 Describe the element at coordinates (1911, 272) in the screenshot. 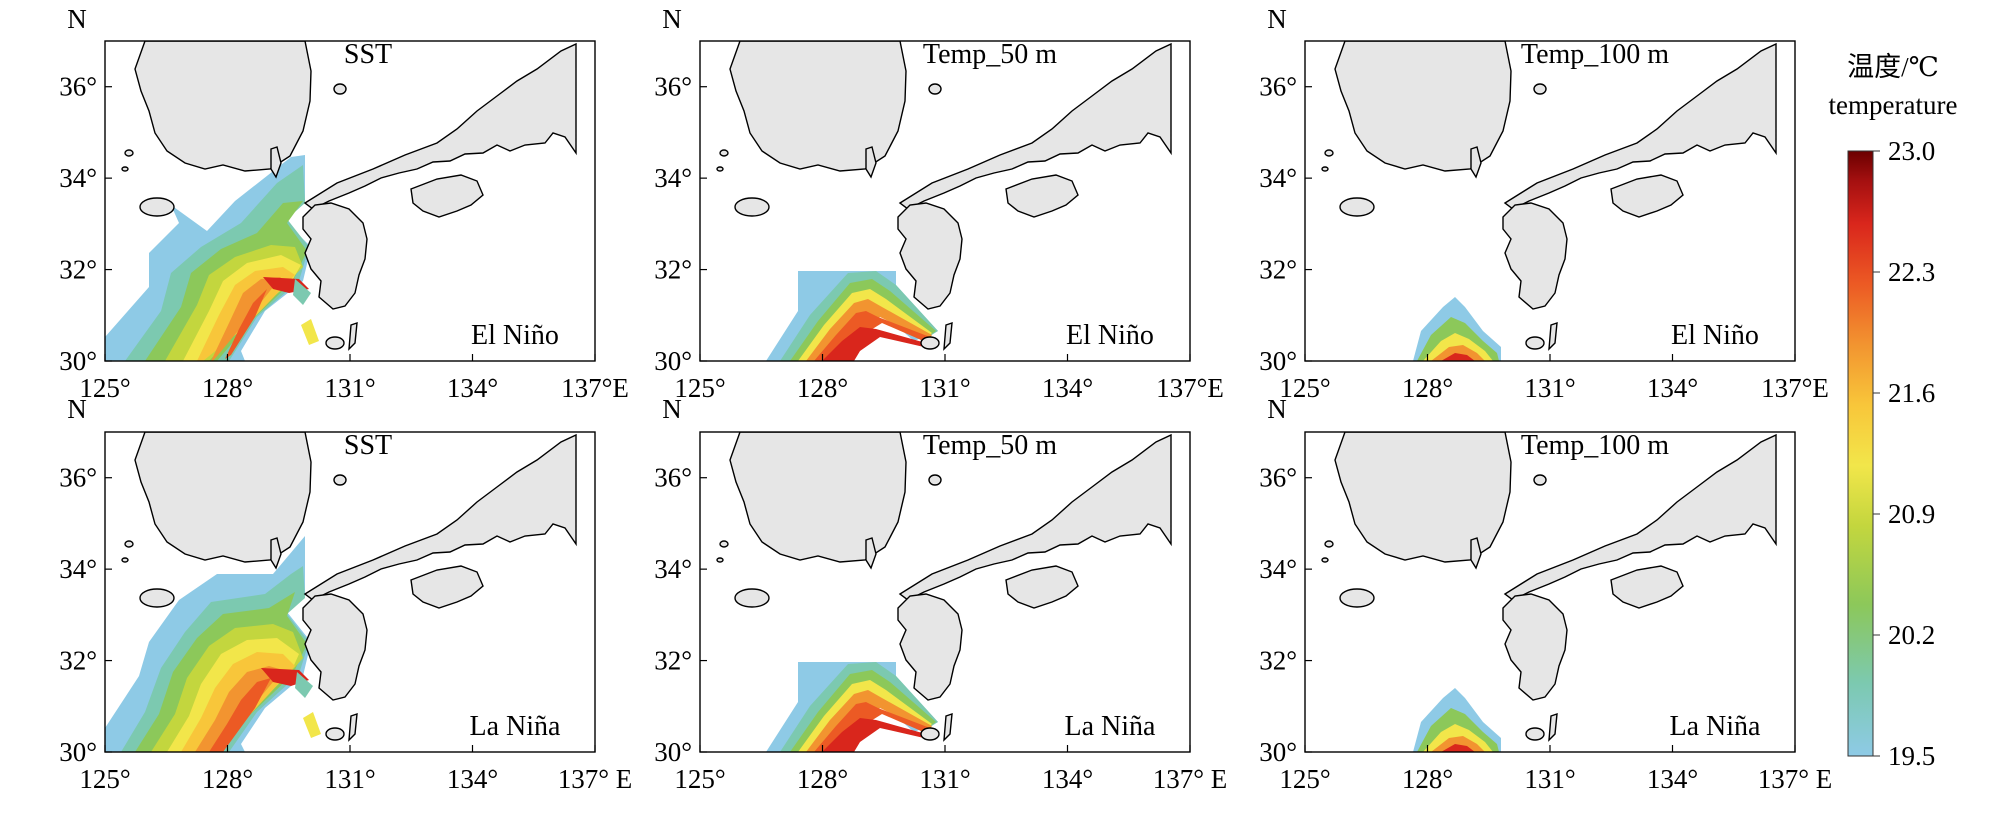

I see `colorbar-tick-label: 22.3` at that location.